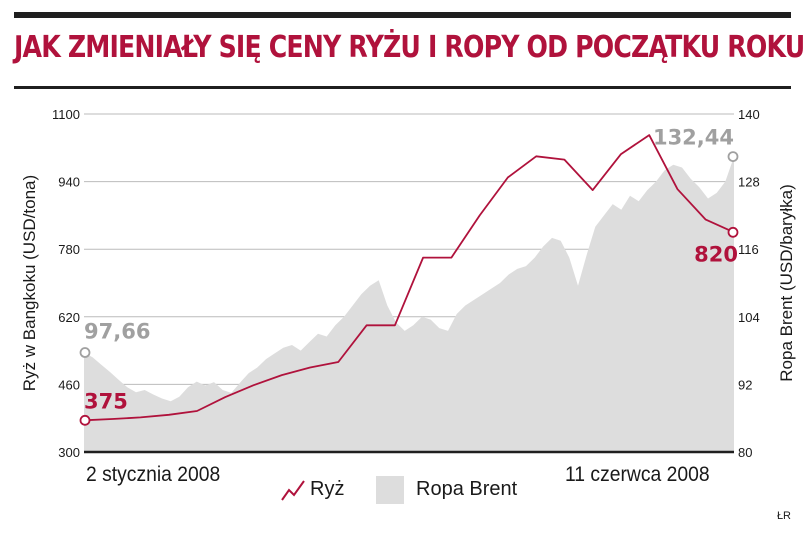 This screenshot has height=537, width=805. Describe the element at coordinates (69, 452) in the screenshot. I see `left-tick-label: 300` at that location.